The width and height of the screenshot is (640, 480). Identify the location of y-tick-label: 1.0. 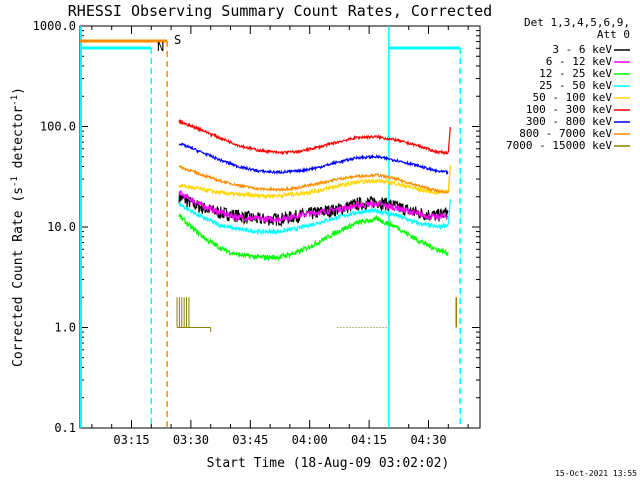
(65, 328).